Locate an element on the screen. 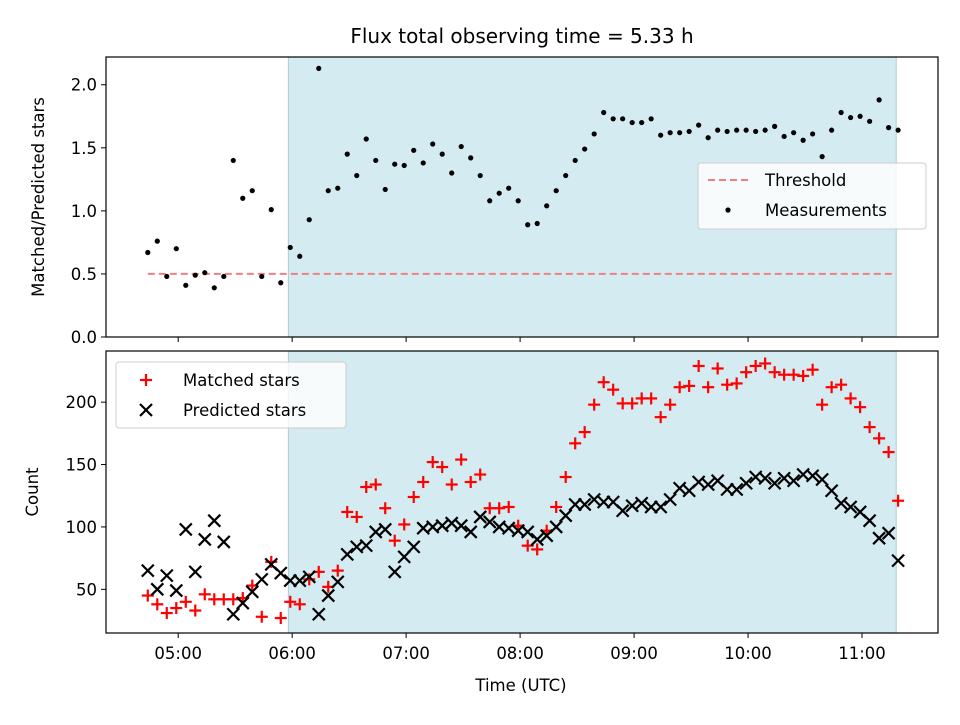 This screenshot has width=960, height=725. legend-predicted-label: Predicted stars is located at coordinates (244, 410).